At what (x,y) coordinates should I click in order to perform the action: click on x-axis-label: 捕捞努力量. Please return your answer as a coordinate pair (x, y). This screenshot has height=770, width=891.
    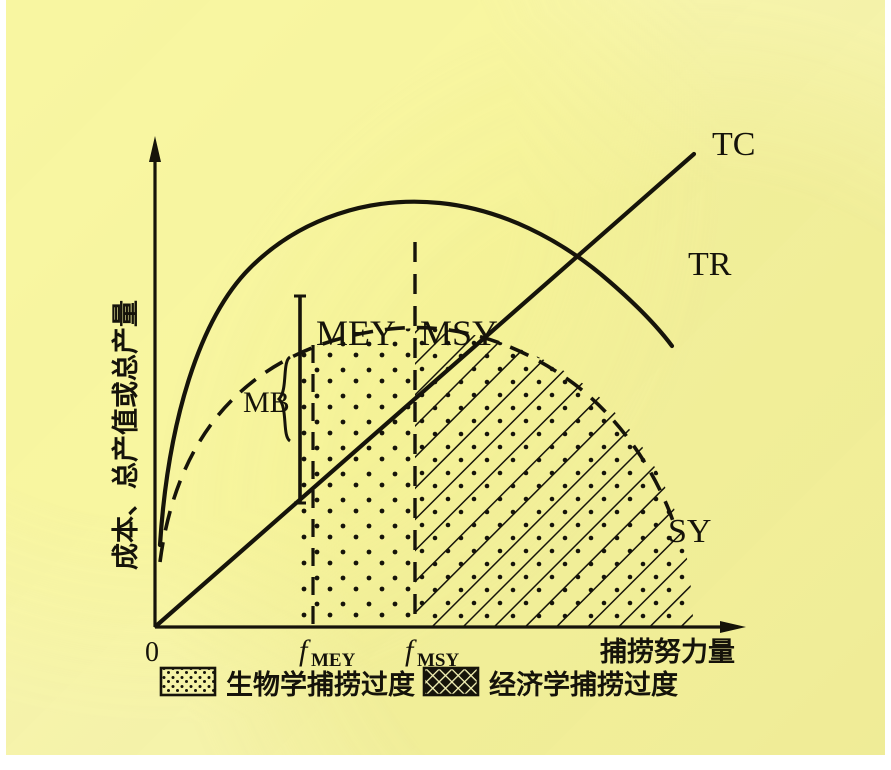
    Looking at the image, I should click on (667, 652).